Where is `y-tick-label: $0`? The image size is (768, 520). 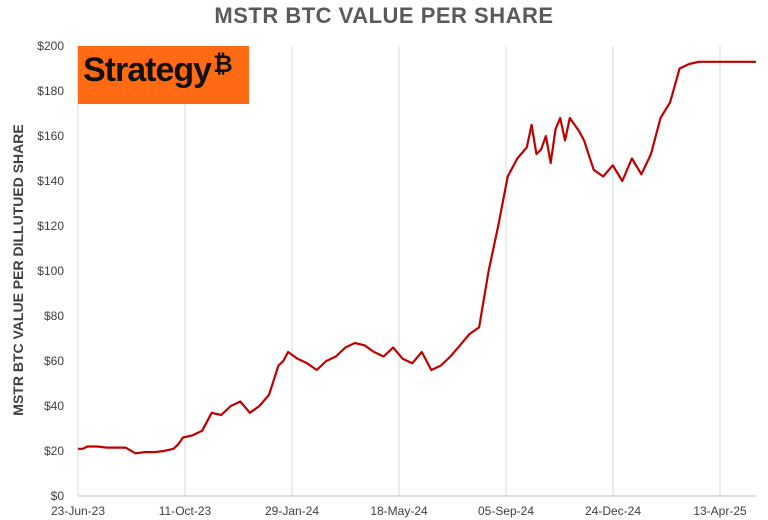 y-tick-label: $0 is located at coordinates (58, 496).